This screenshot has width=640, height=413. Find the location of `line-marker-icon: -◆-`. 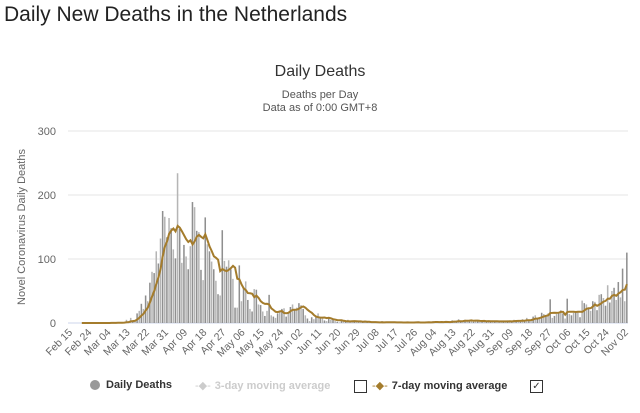

line-marker-icon: -◆- is located at coordinates (380, 386).